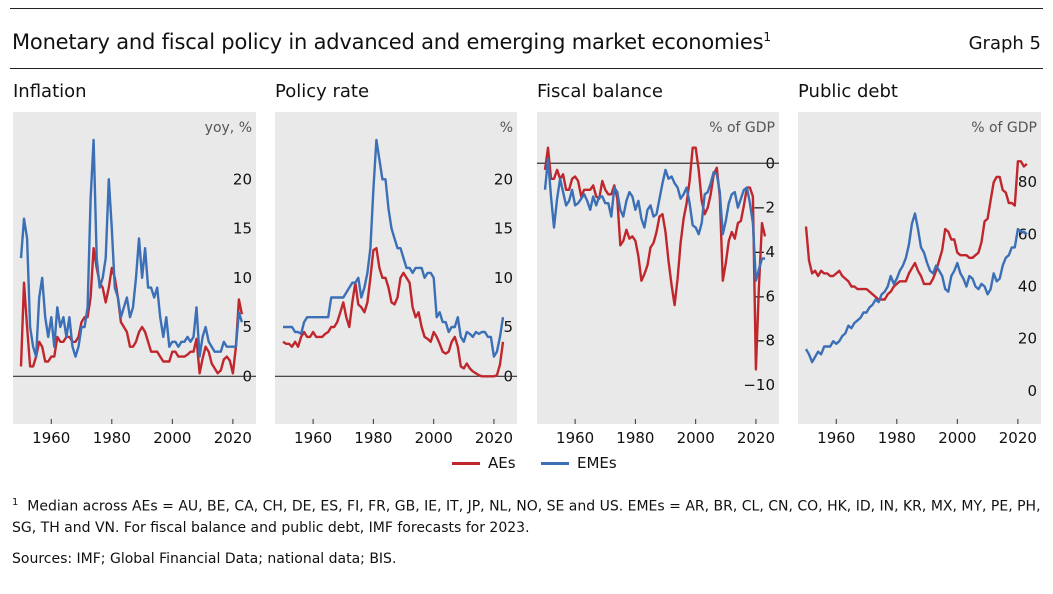 The image size is (1053, 594). What do you see at coordinates (635, 438) in the screenshot?
I see `x-tick-label-fiscal-balance: 1980` at bounding box center [635, 438].